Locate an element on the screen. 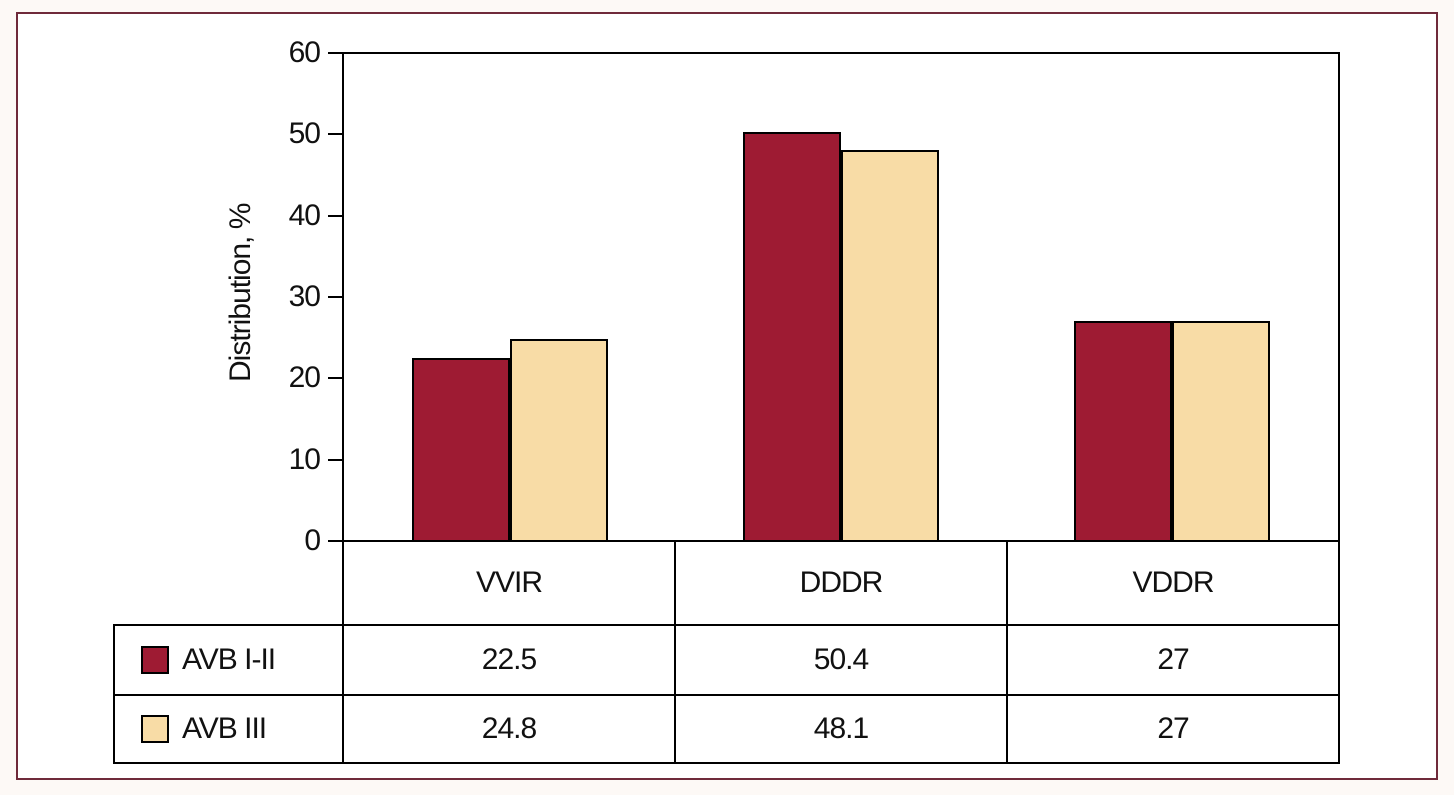 This screenshot has width=1454, height=795. category-label-dddr: DDDR is located at coordinates (842, 583).